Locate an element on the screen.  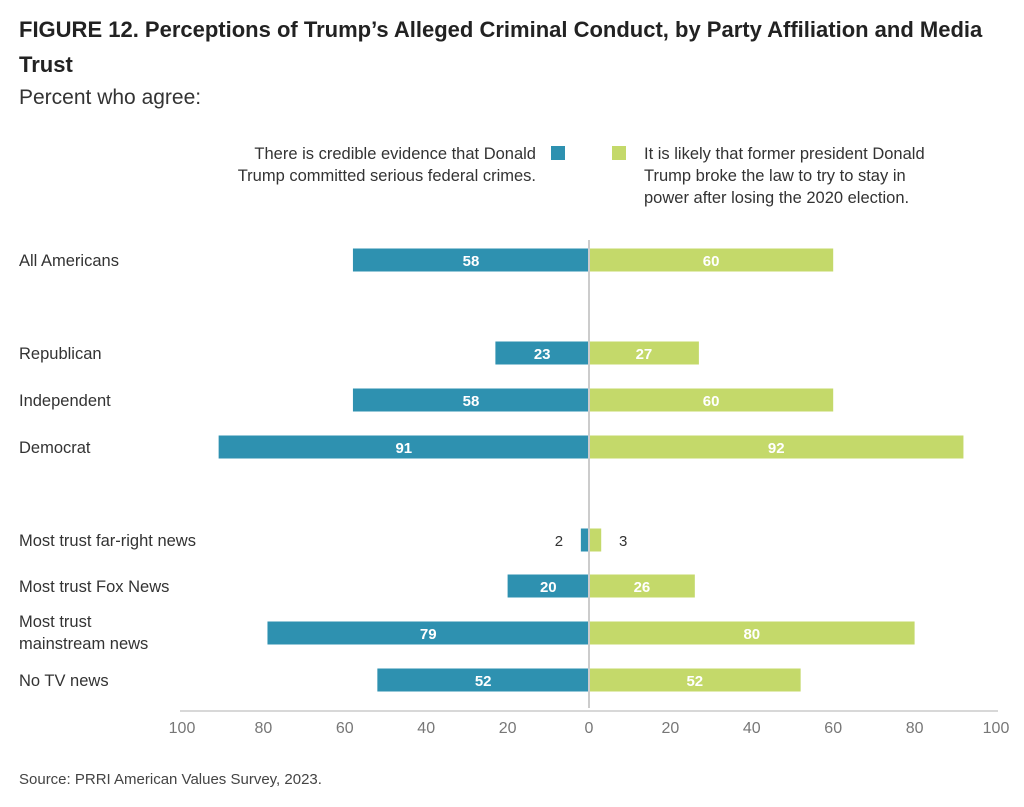
data-label-credible-evidence: 2 is located at coordinates (559, 541).